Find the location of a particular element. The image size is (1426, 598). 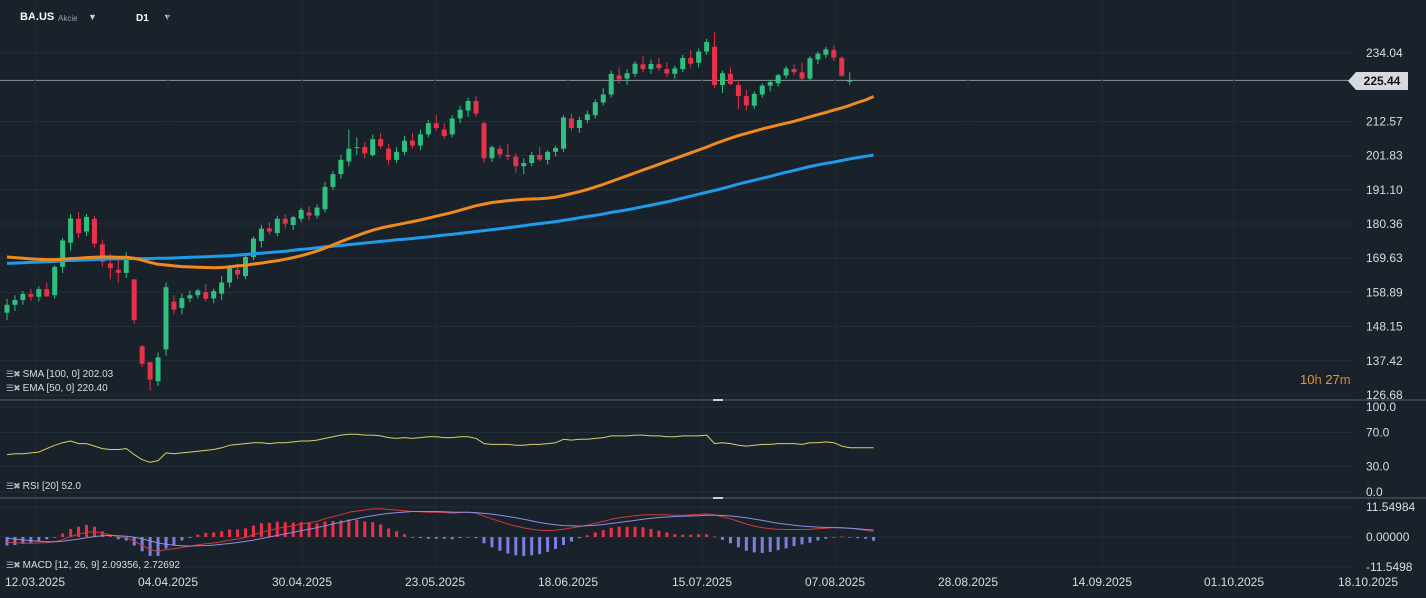

date-tick-label: 28.08.2025 is located at coordinates (968, 582).